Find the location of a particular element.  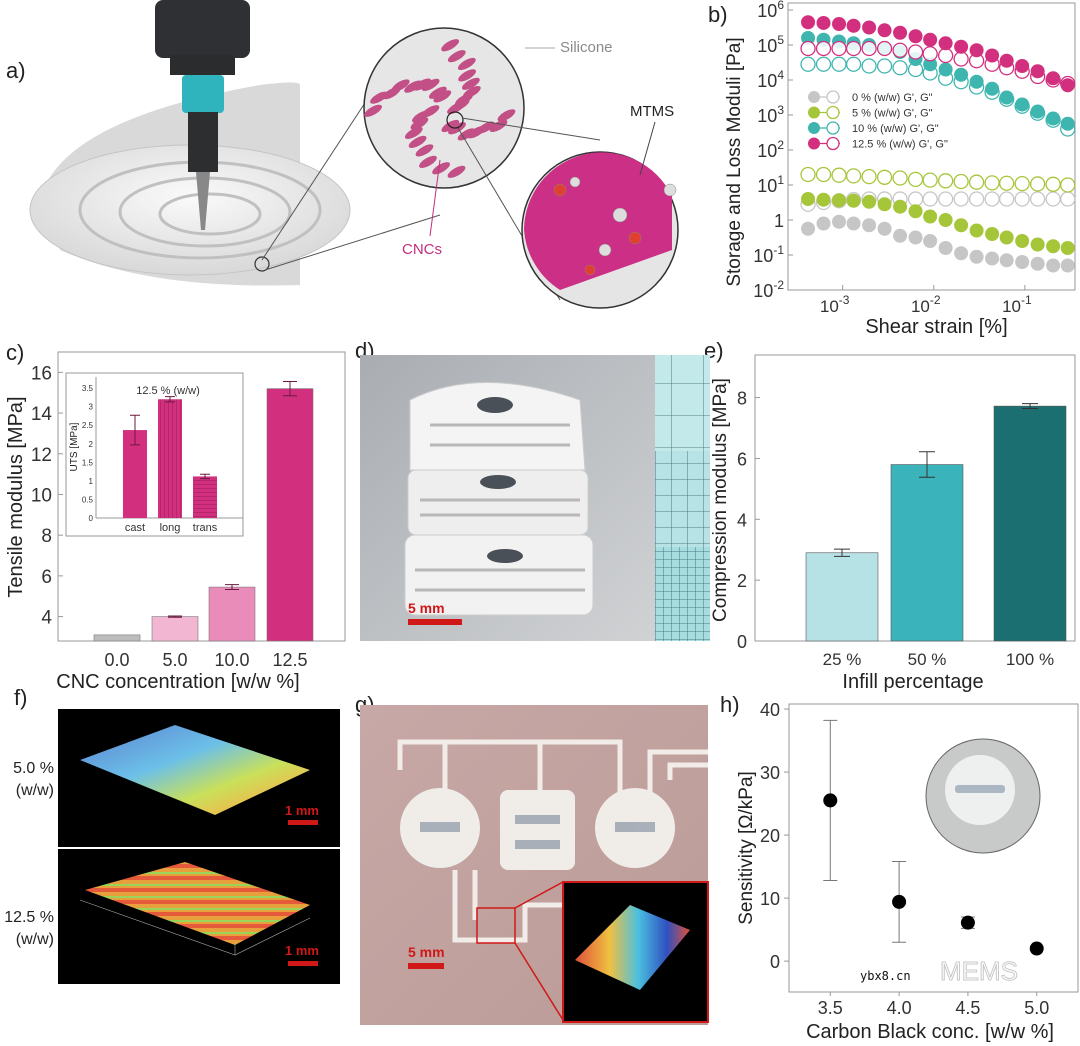

inset-x-tick-label: cast is located at coordinates (135, 528).